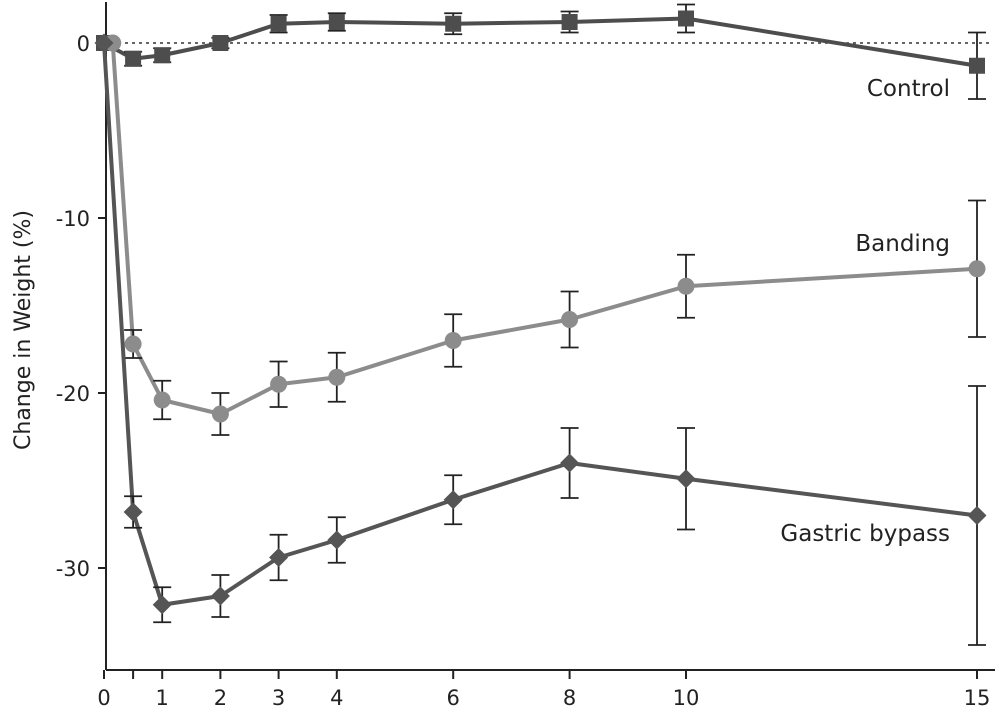  I want to click on y-ticks: 0 -10 -20 -30, so click(81, 306).